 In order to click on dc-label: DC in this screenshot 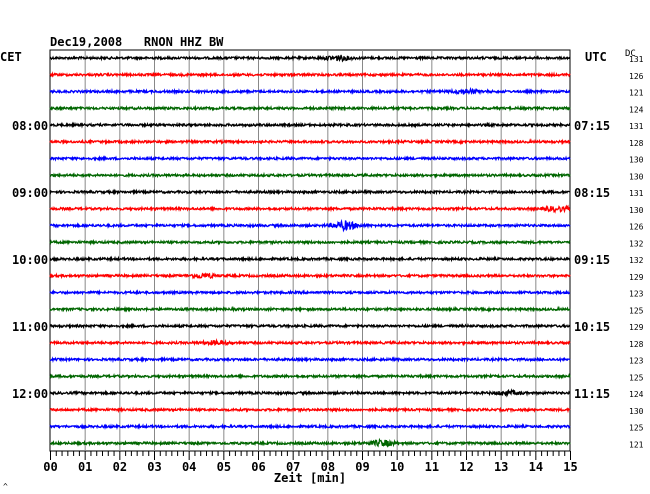, I will do `click(630, 54)`.